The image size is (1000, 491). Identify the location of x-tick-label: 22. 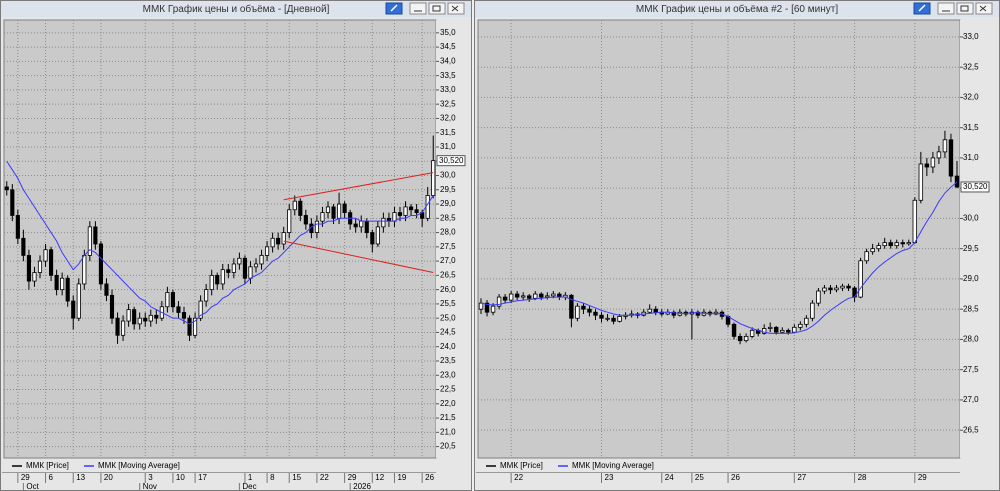
(324, 477).